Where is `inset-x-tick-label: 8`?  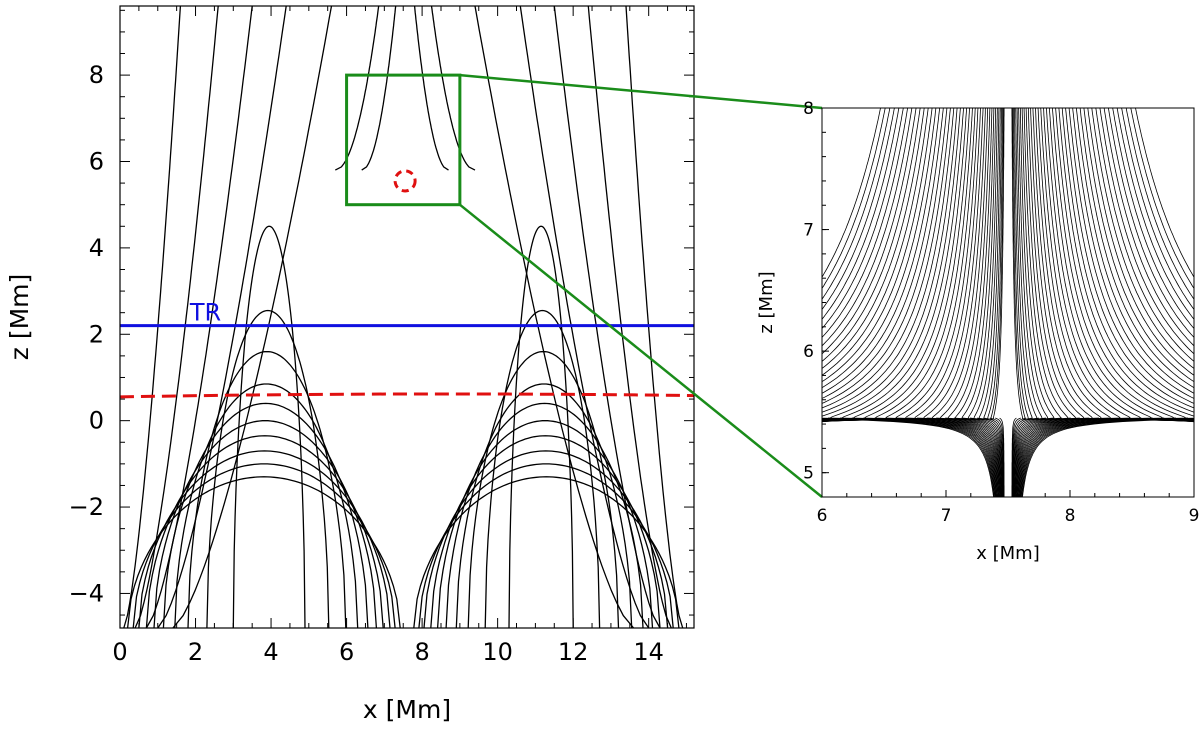 inset-x-tick-label: 8 is located at coordinates (1070, 516).